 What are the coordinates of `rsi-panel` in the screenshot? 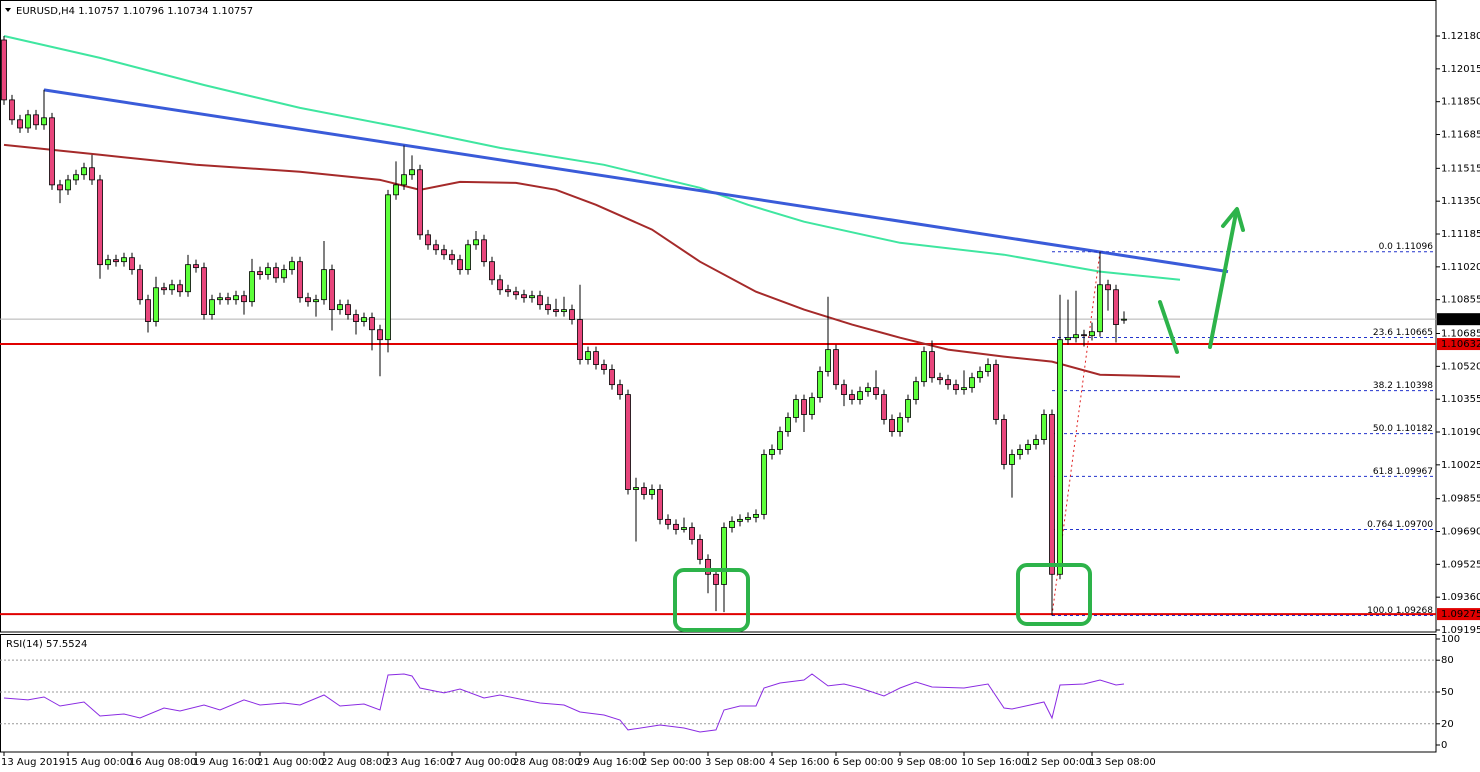 It's located at (718, 693).